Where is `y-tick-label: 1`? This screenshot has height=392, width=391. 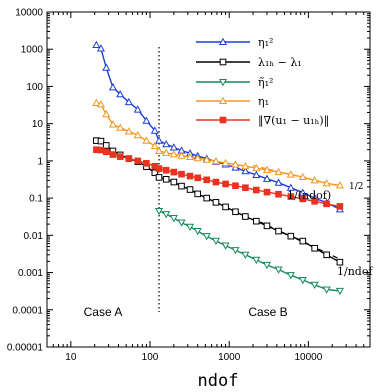
y-tick-label: 1 is located at coordinates (40, 161).